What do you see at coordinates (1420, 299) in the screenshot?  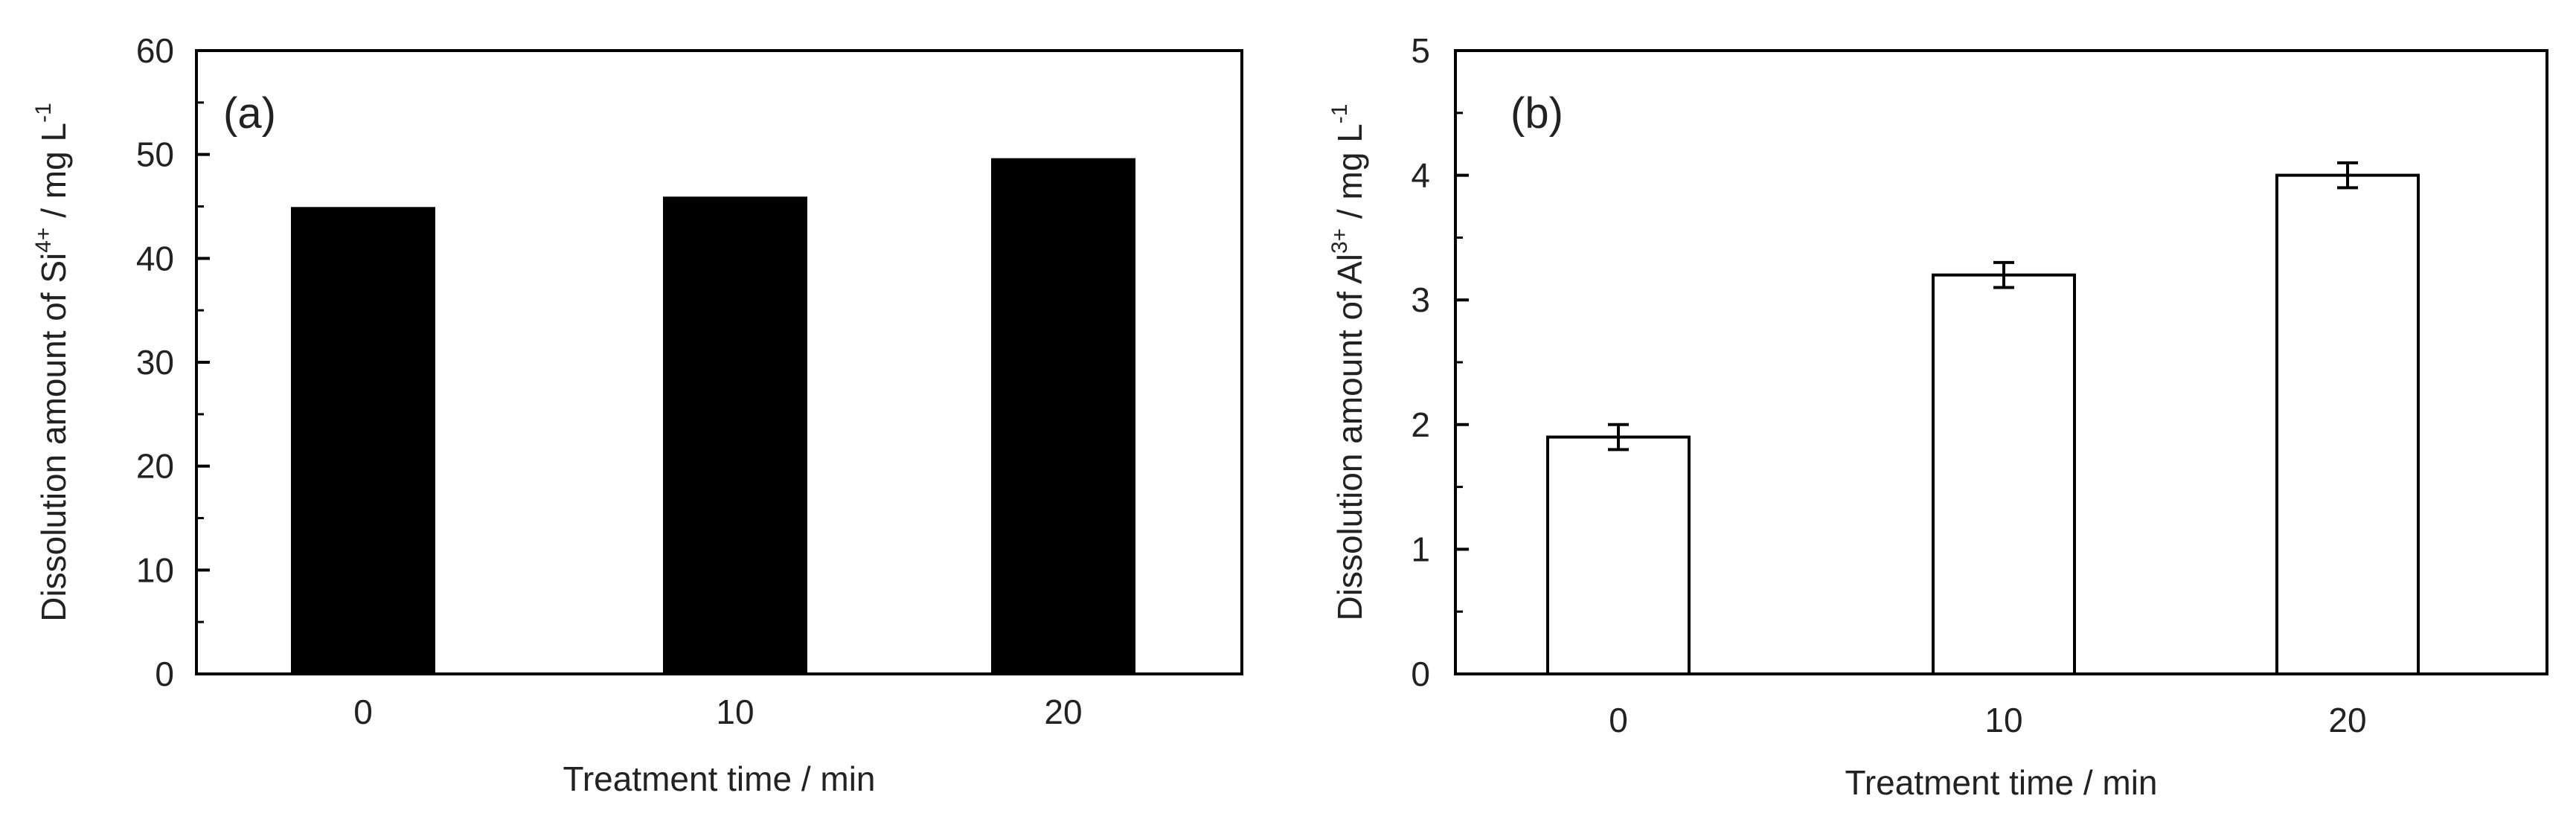 I see `y-tick-label-b: 3` at bounding box center [1420, 299].